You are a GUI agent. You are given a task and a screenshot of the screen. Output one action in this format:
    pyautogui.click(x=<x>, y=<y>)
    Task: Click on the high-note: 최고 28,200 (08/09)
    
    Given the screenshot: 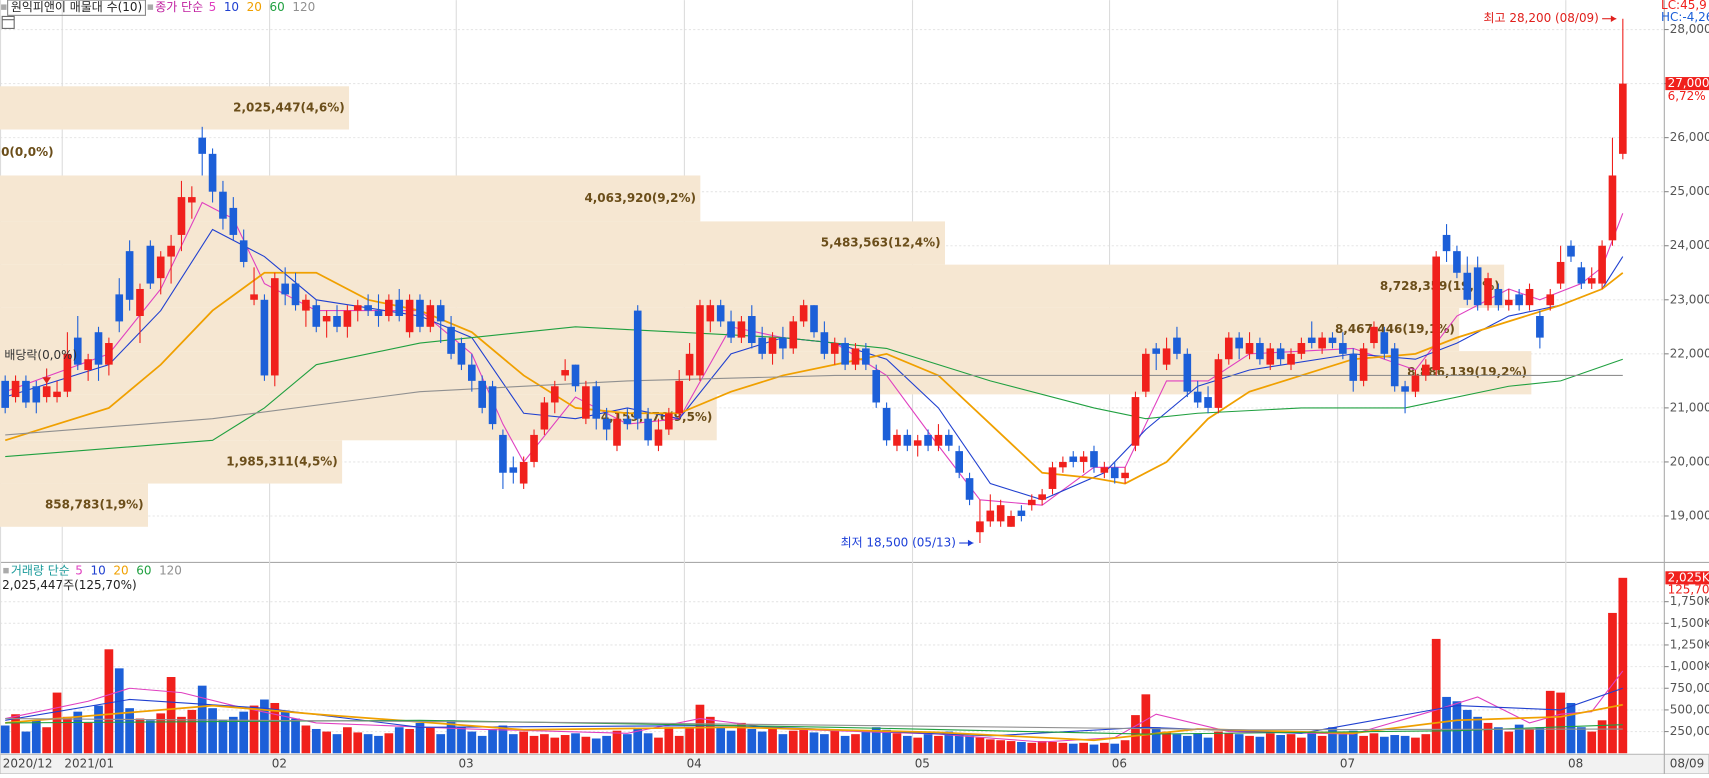 What is the action you would take?
    pyautogui.click(x=1541, y=18)
    